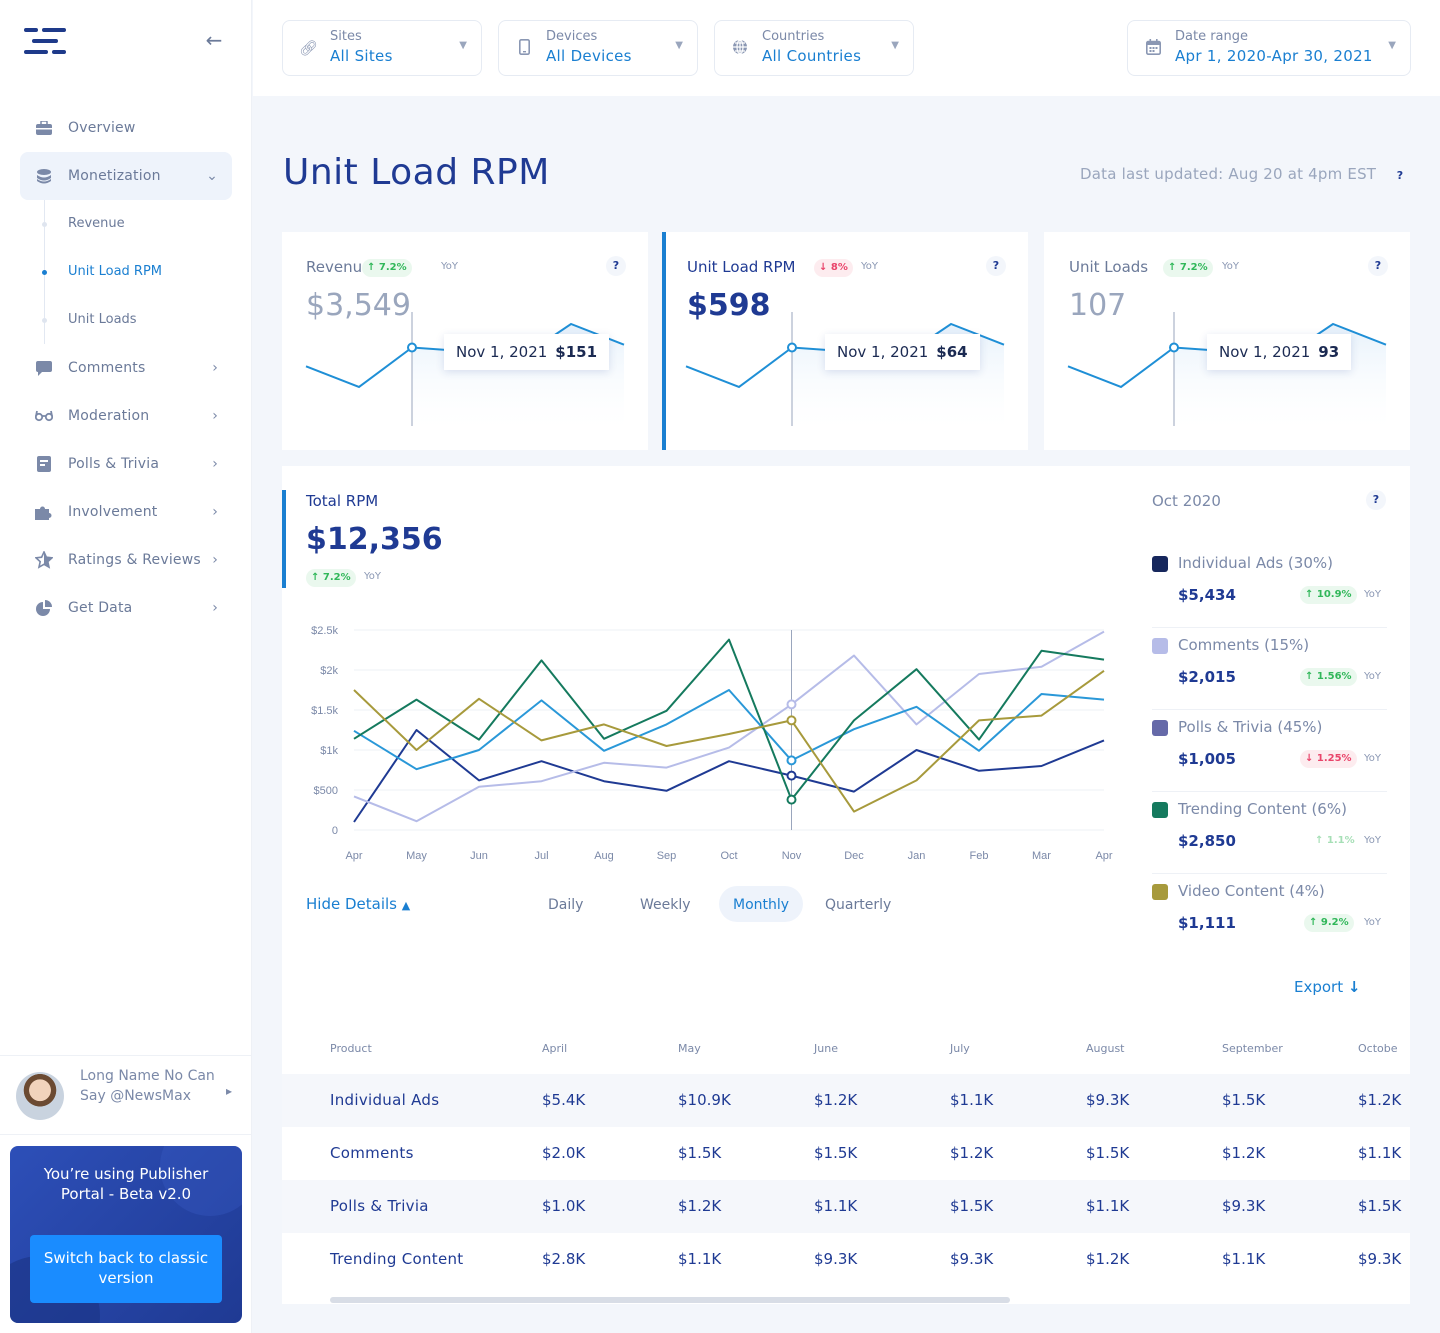 This screenshot has width=1440, height=1333. I want to click on change-badge: ↑ 1.1%, so click(1335, 840).